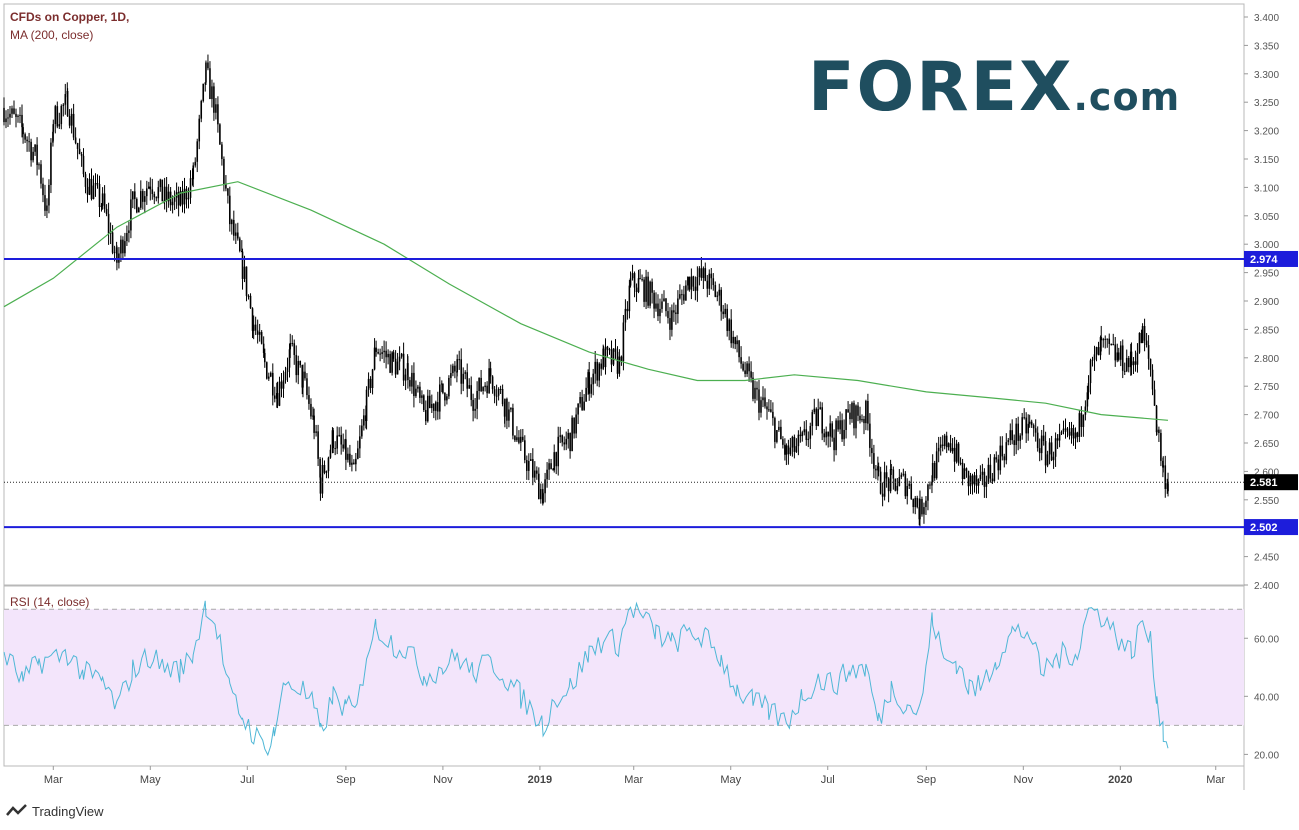  Describe the element at coordinates (1266, 697) in the screenshot. I see `rsi-tick-label: 40.00` at that location.